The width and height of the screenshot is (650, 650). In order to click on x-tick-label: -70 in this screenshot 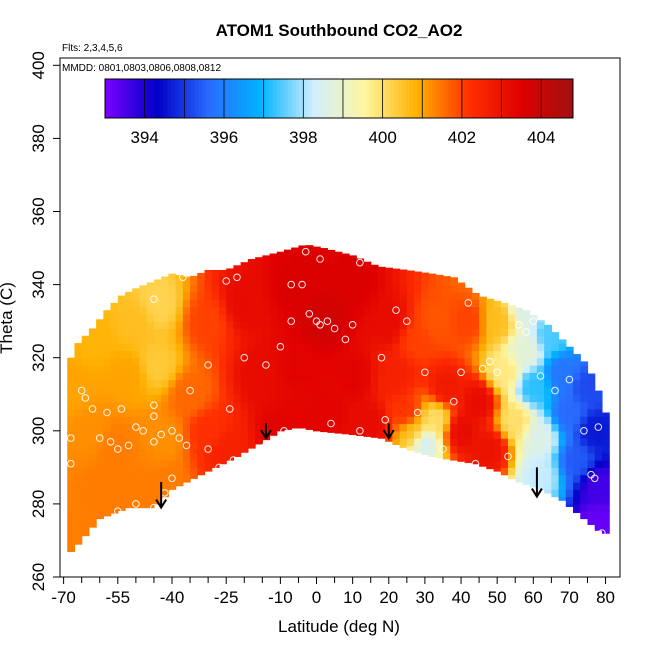, I will do `click(63, 597)`.